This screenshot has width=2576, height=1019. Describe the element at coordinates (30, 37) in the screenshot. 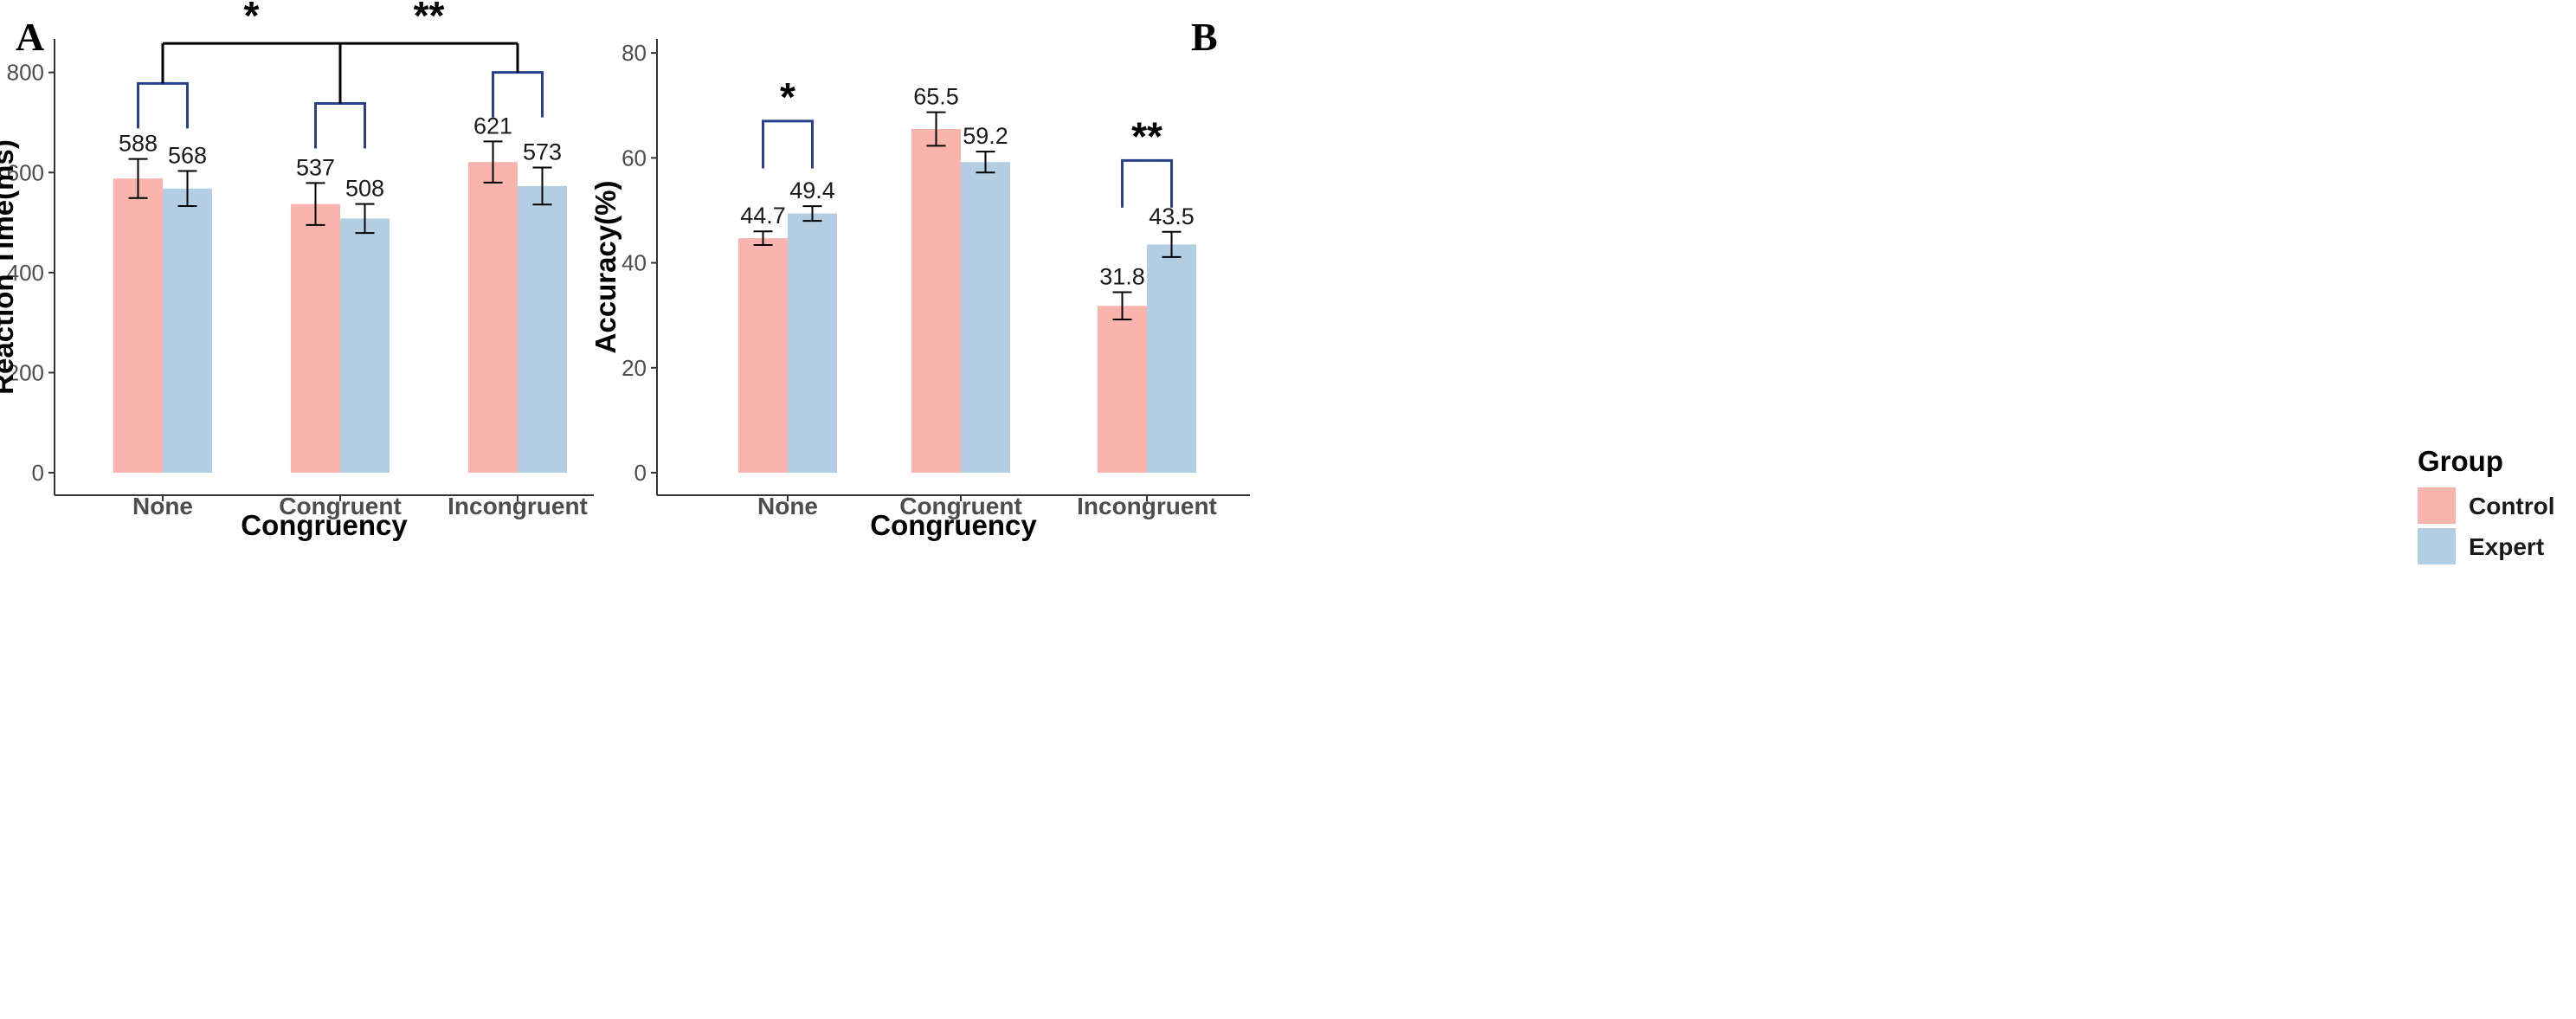

I see `panel-letter-a: A` at that location.